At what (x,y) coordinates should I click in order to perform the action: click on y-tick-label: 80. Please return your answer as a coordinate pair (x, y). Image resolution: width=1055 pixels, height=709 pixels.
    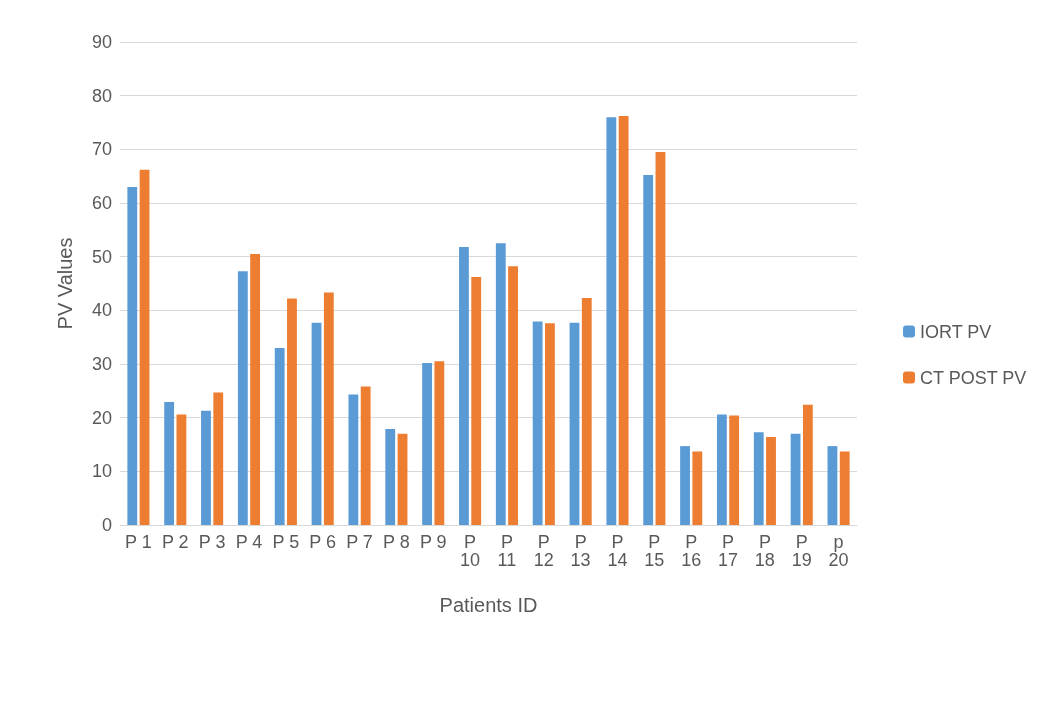
    Looking at the image, I should click on (101, 95).